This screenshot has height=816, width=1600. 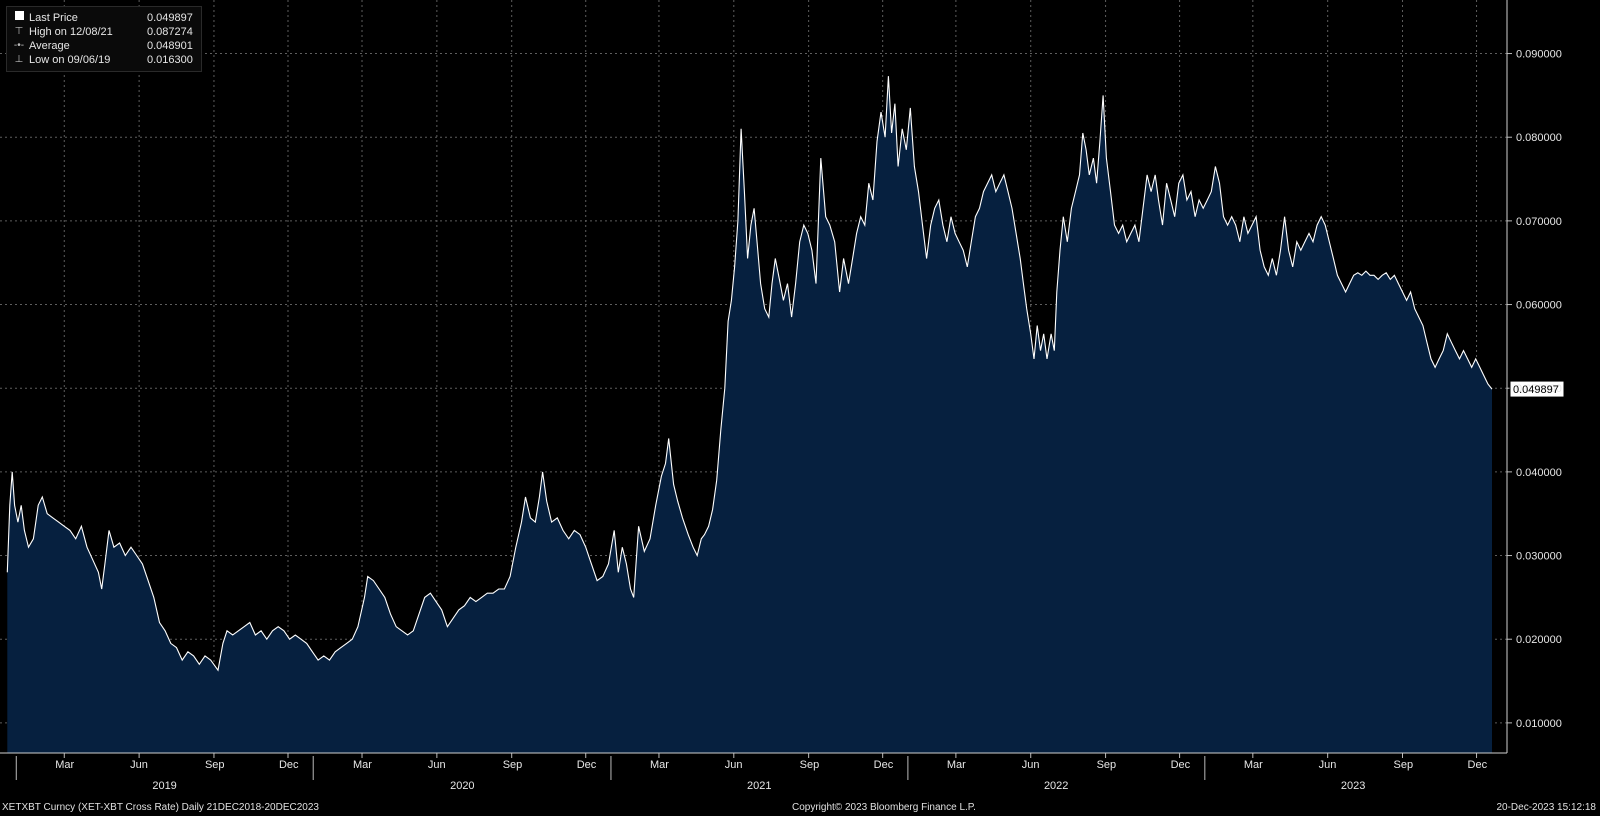 I want to click on legend-last-value: 0.049897, so click(x=170, y=18).